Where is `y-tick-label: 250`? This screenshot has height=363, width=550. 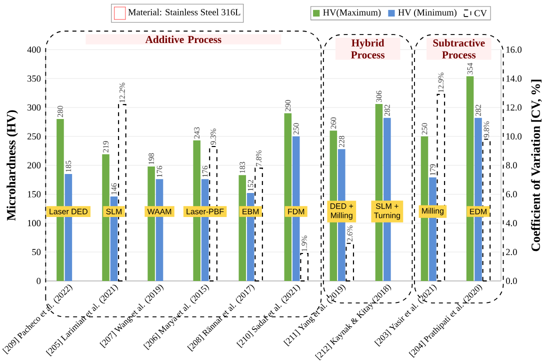 y-tick-label: 250 is located at coordinates (34, 136).